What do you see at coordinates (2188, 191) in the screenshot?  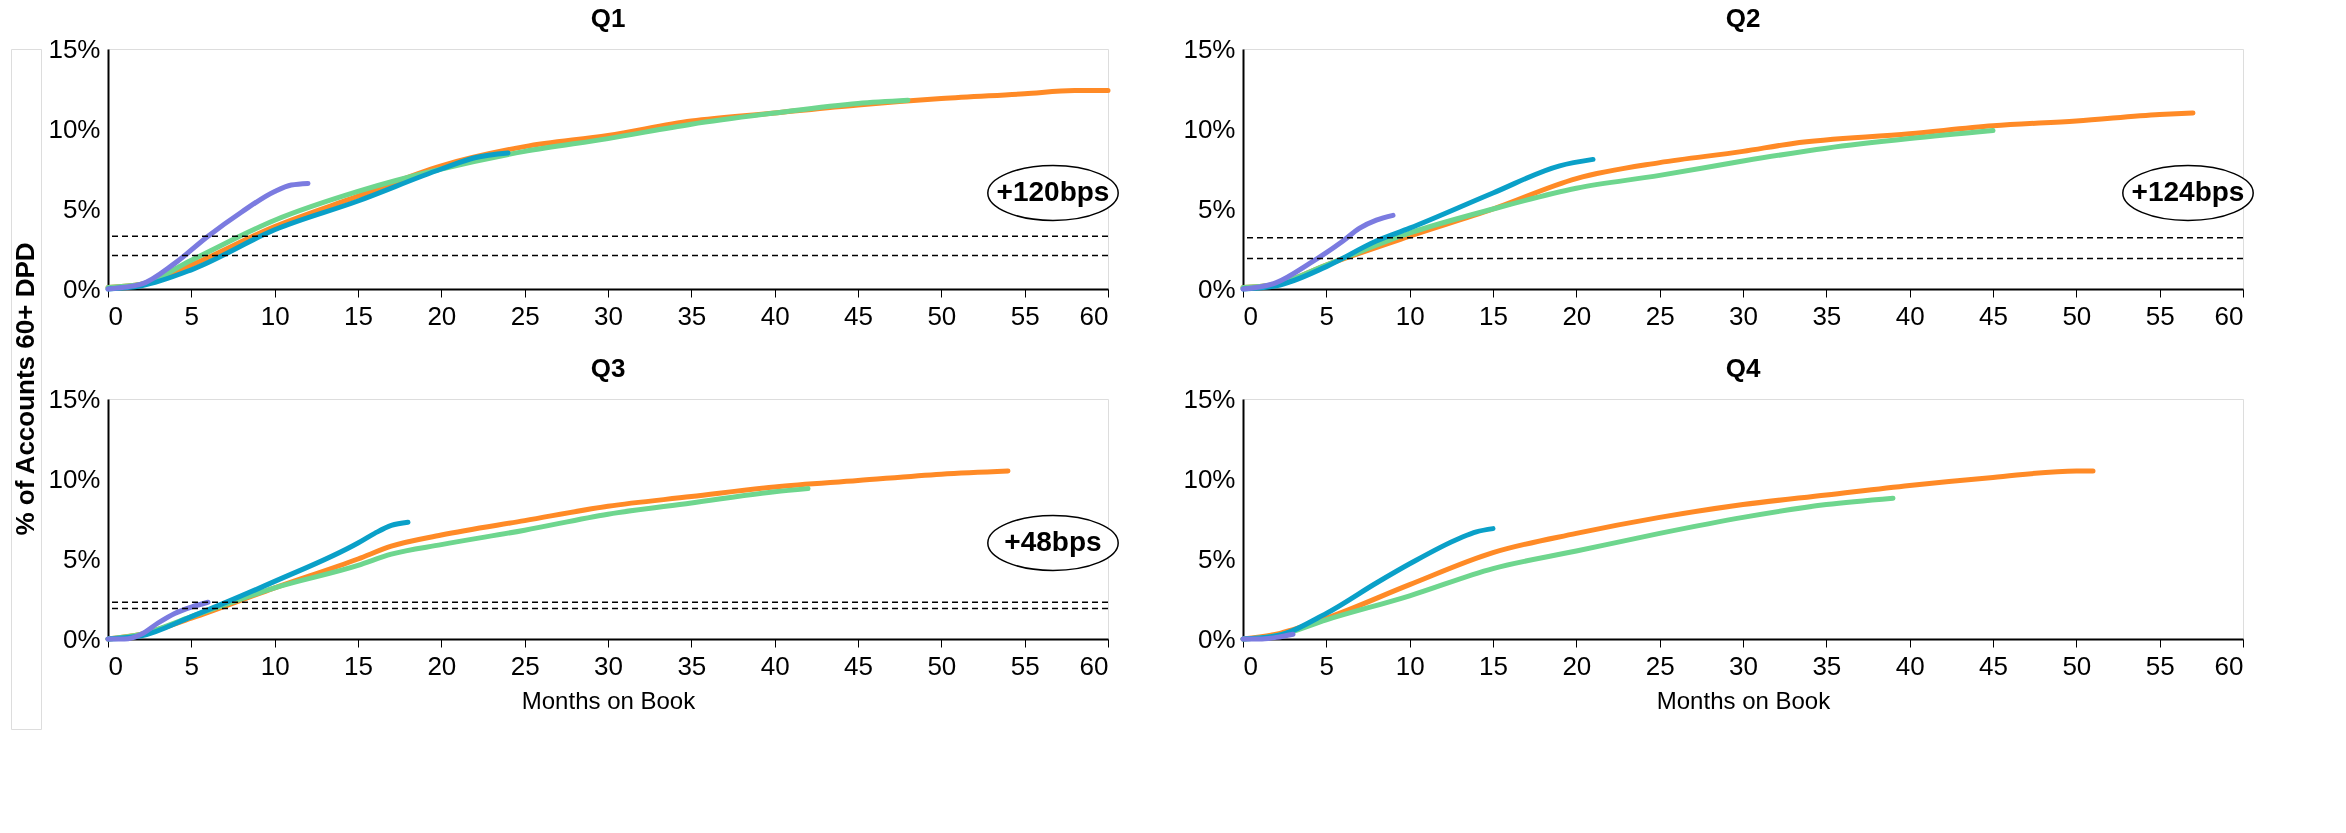 I see `annotation: +124bps` at bounding box center [2188, 191].